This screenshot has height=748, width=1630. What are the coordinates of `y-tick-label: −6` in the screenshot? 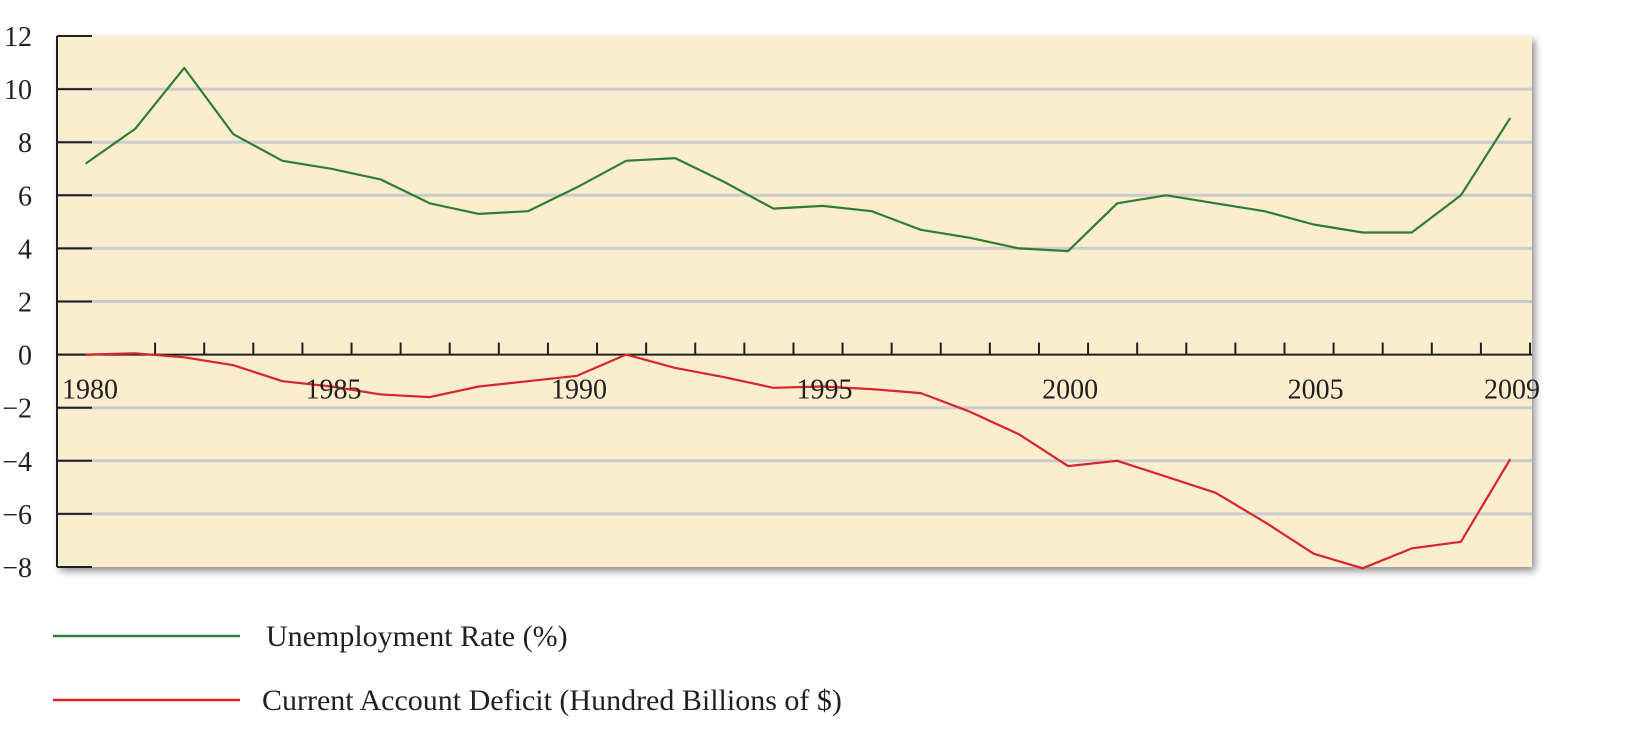 It's located at (17, 515).